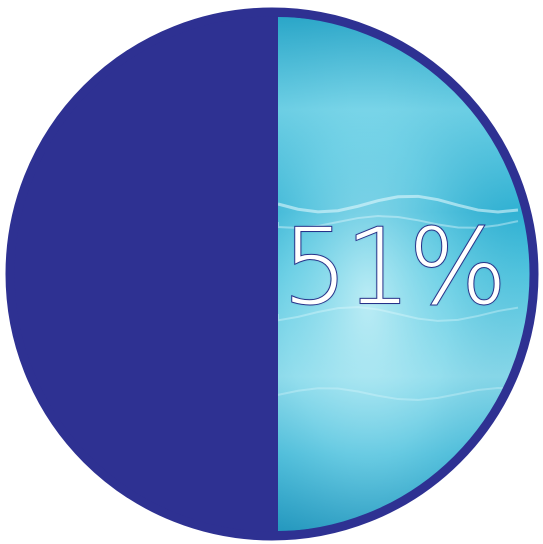 Image resolution: width=543 pixels, height=544 pixels. Describe the element at coordinates (394, 267) in the screenshot. I see `percentage-label: 51%` at that location.